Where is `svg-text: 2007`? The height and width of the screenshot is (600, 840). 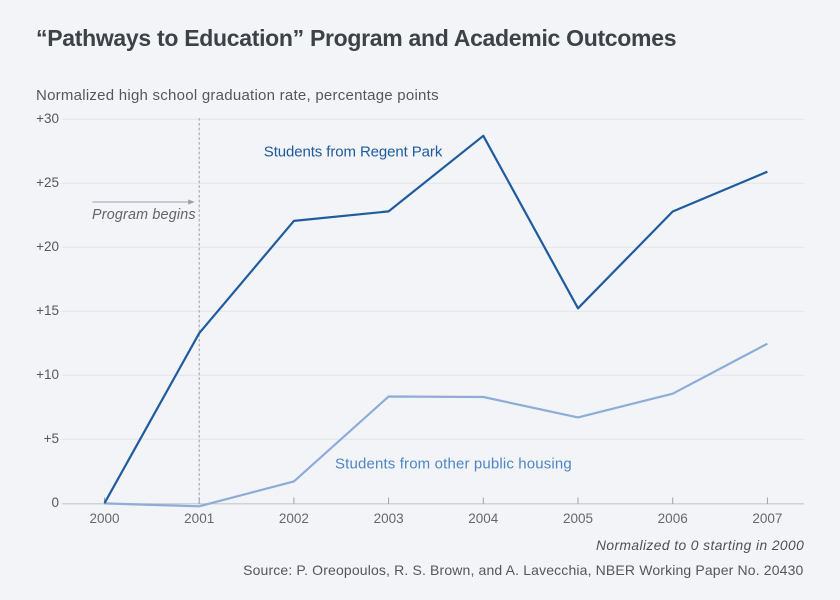
svg-text: 2007 is located at coordinates (767, 518).